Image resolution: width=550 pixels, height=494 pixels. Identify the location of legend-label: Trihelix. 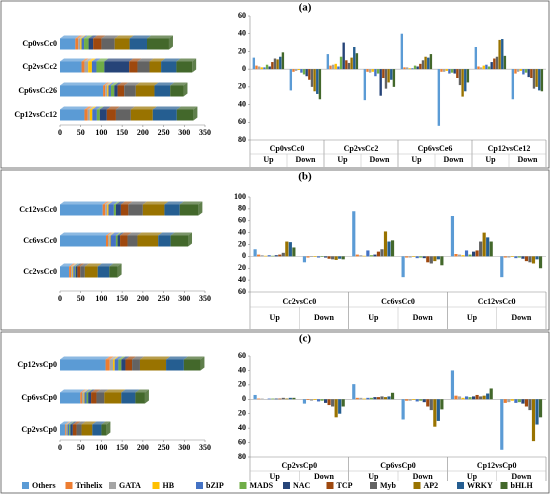
(89, 485).